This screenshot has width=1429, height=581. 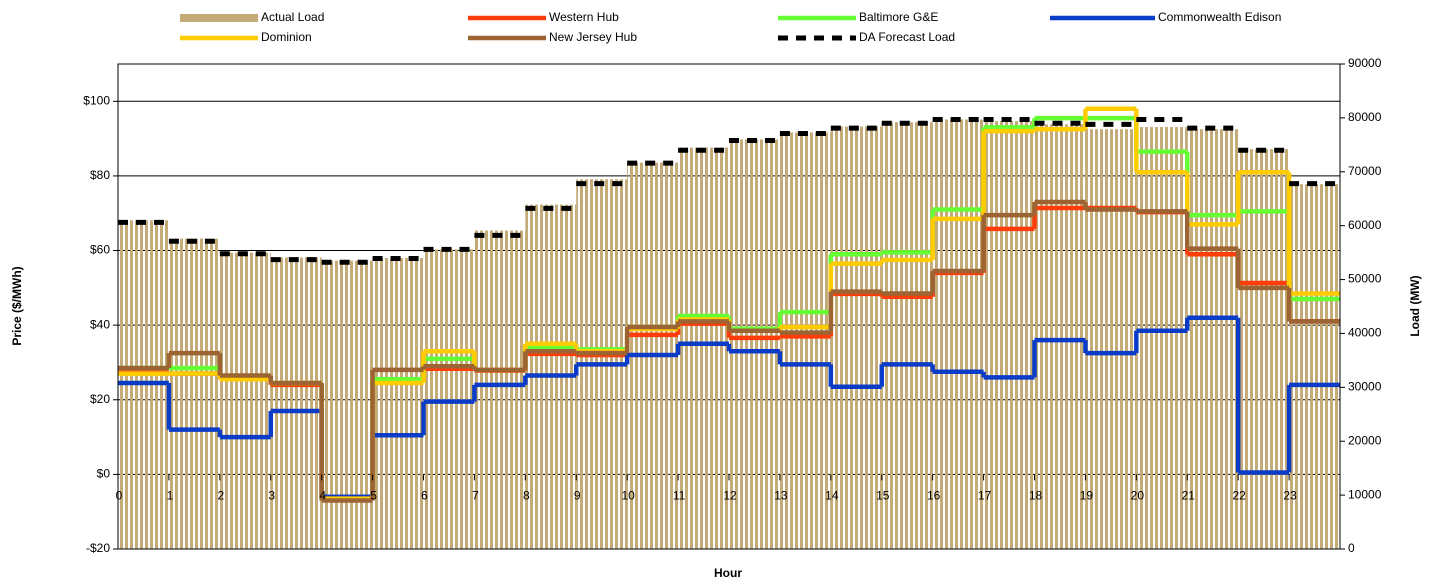 I want to click on y-tick-label: $0, so click(x=104, y=474).